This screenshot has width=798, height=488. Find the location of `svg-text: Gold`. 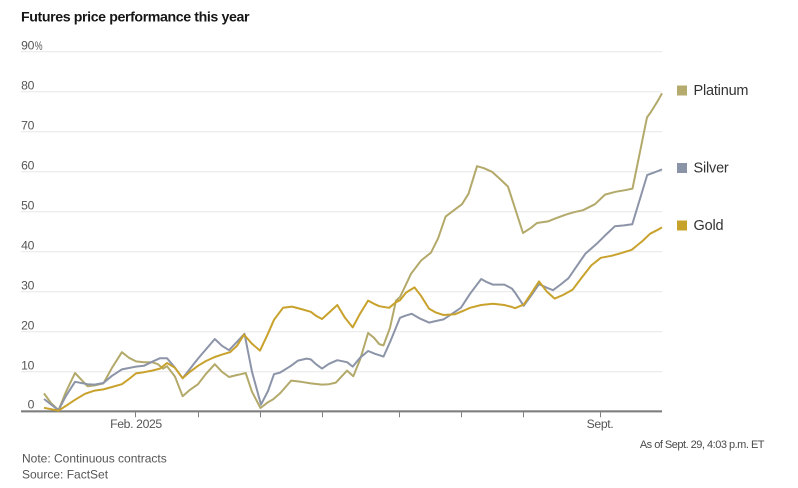

svg-text: Gold is located at coordinates (709, 226).